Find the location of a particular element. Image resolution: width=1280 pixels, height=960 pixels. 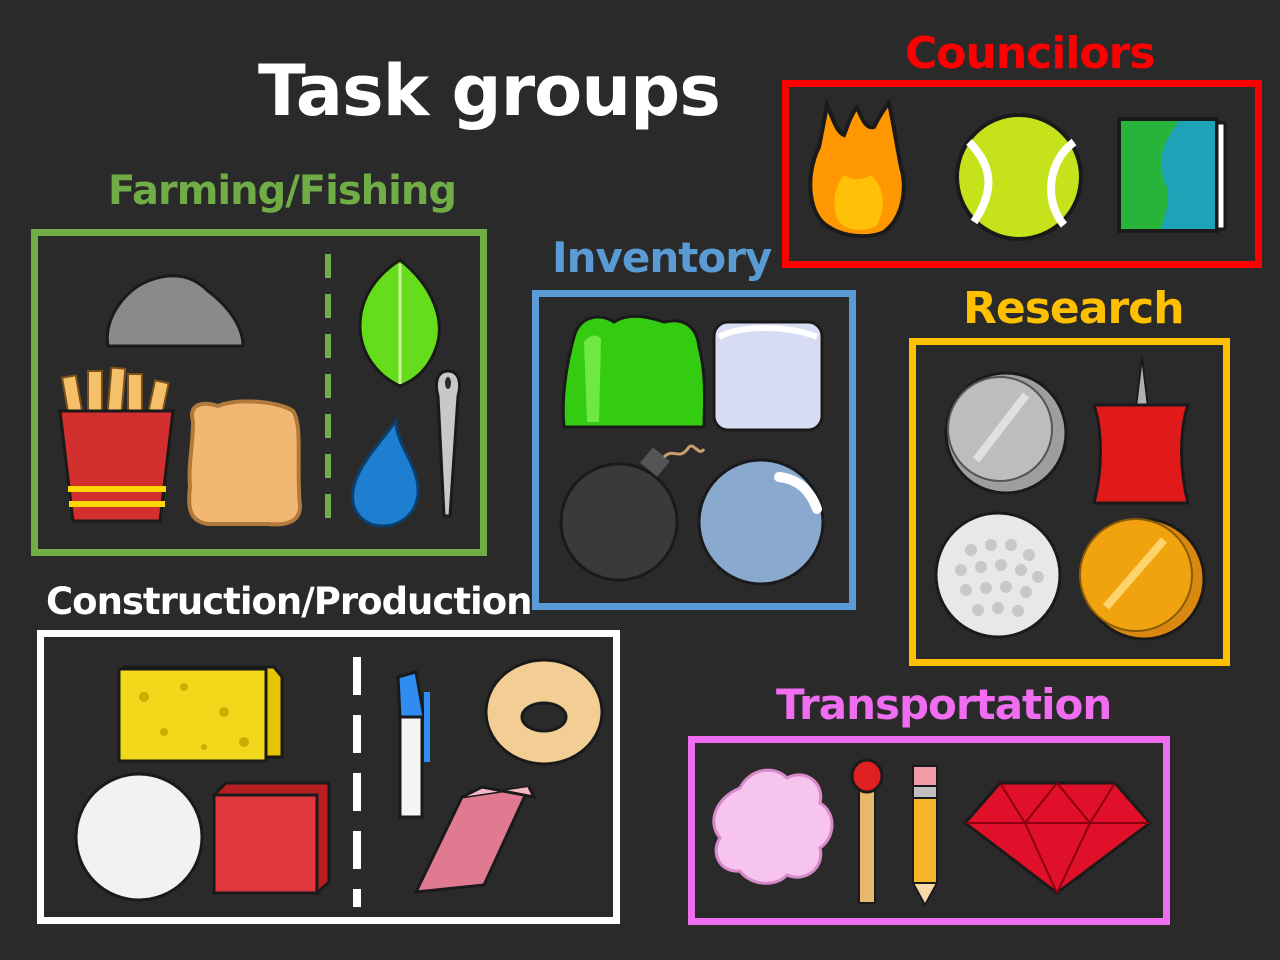

gelatin-icon is located at coordinates (634, 371).